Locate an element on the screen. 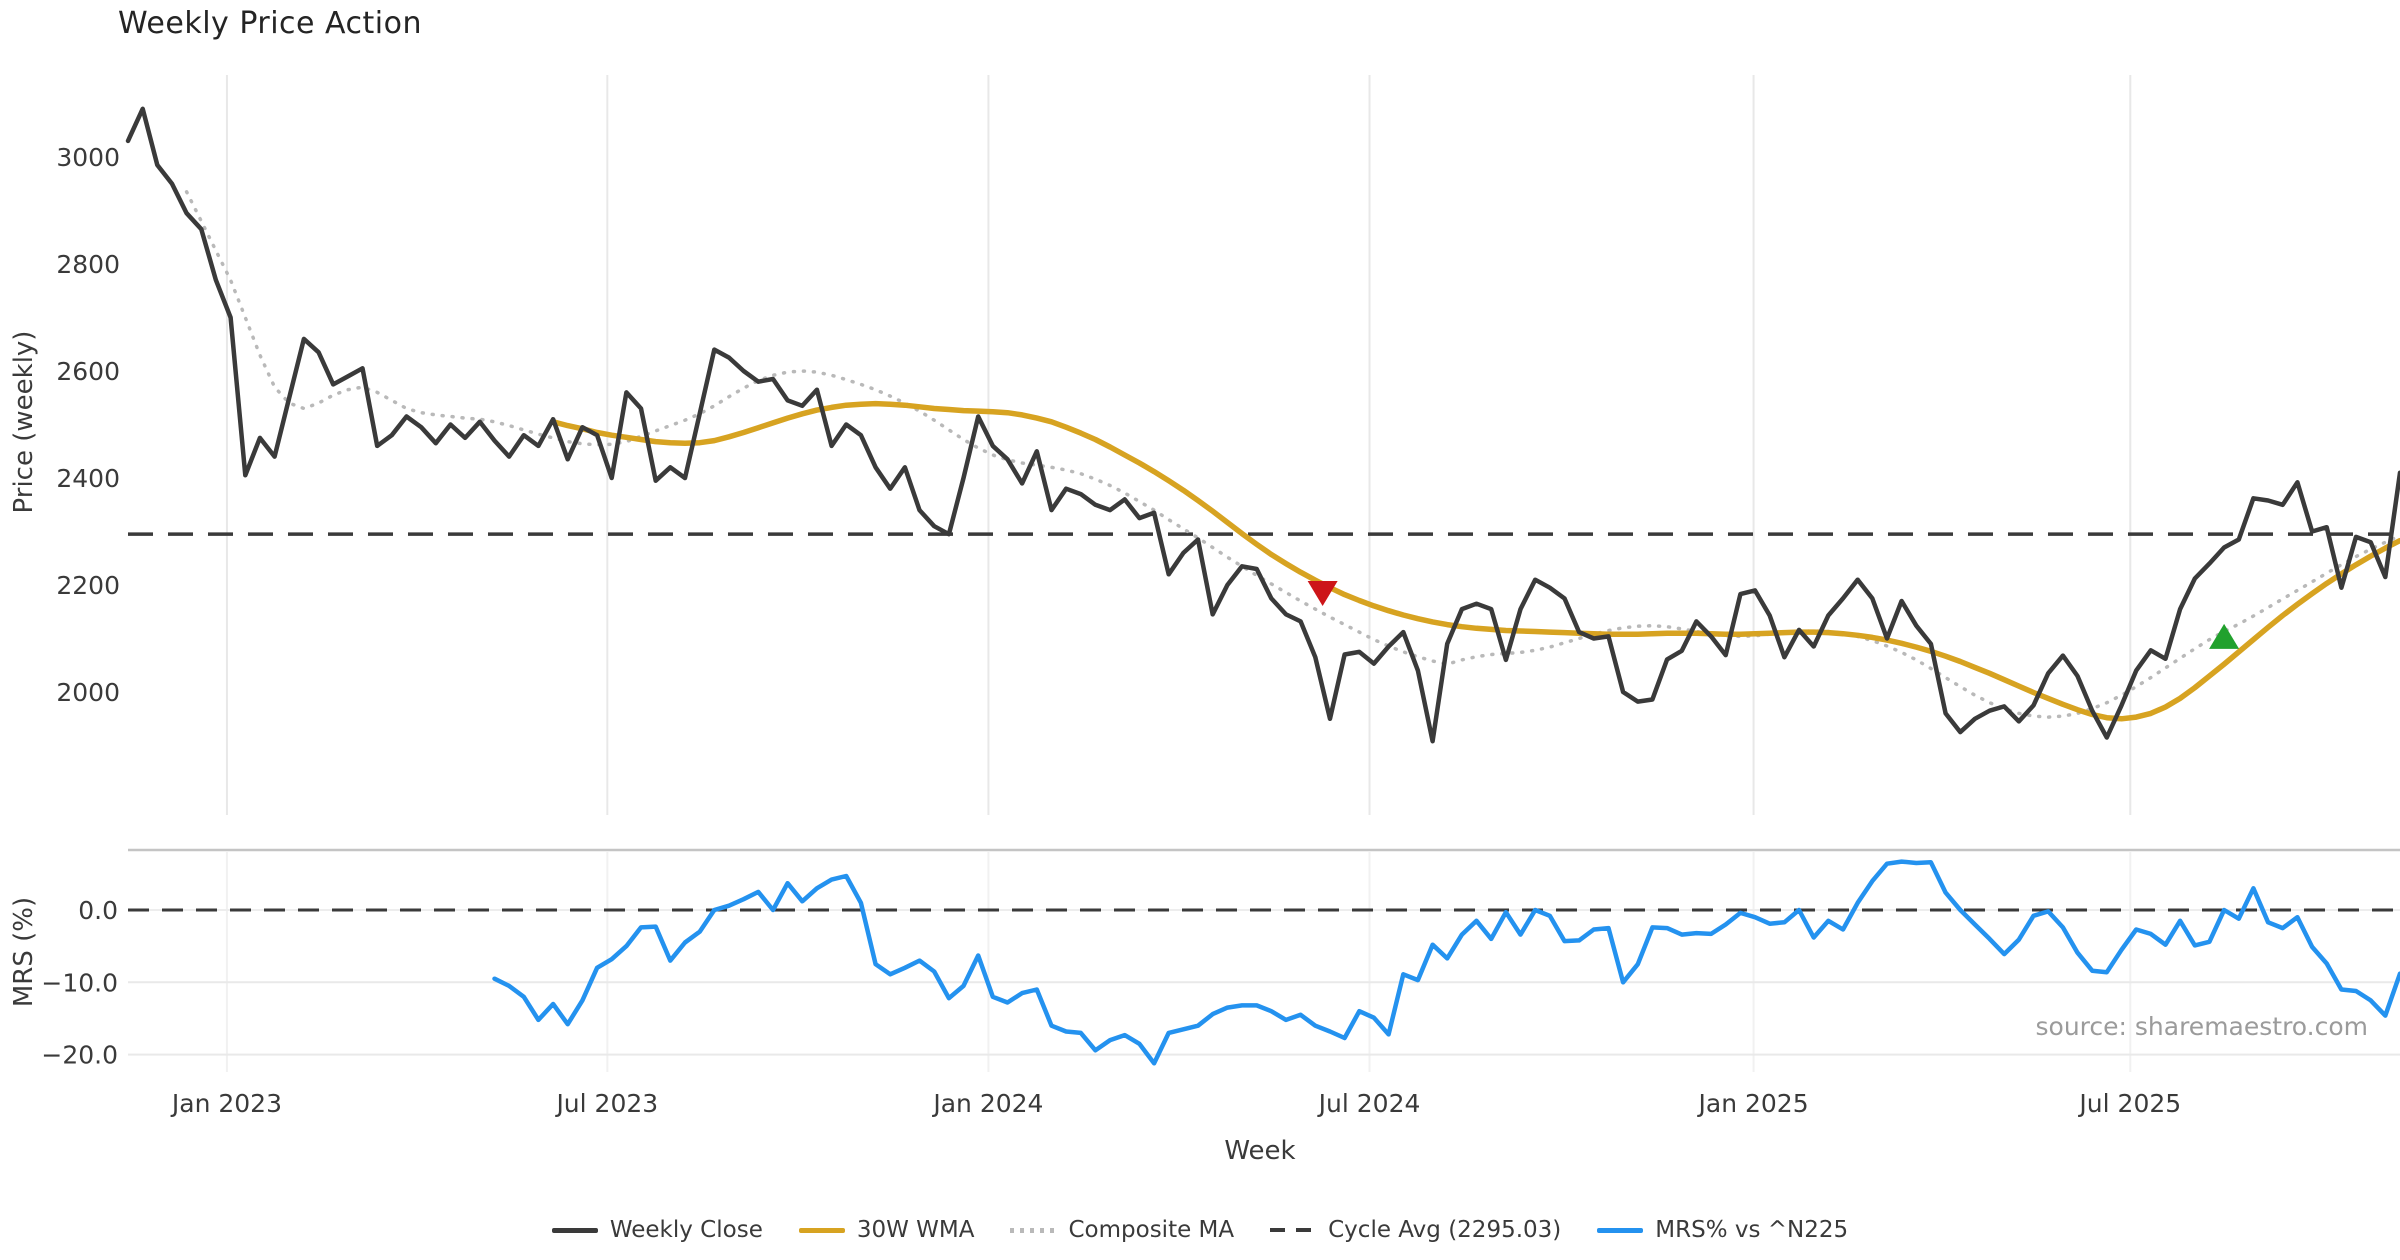 The image size is (2400, 1260). x-tick-label: Jul 2025 is located at coordinates (2129, 1103).